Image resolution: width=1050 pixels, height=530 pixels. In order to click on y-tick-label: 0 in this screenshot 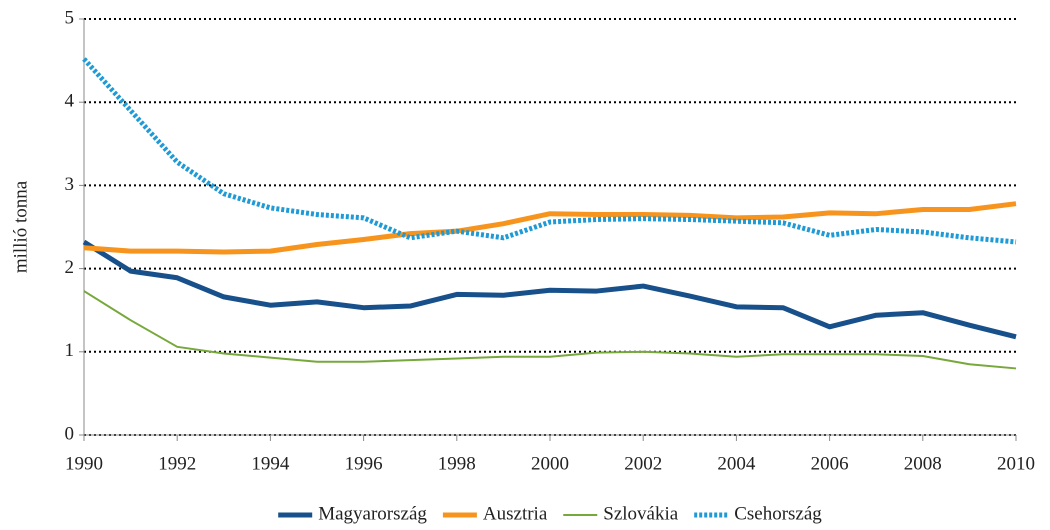, I will do `click(70, 433)`.